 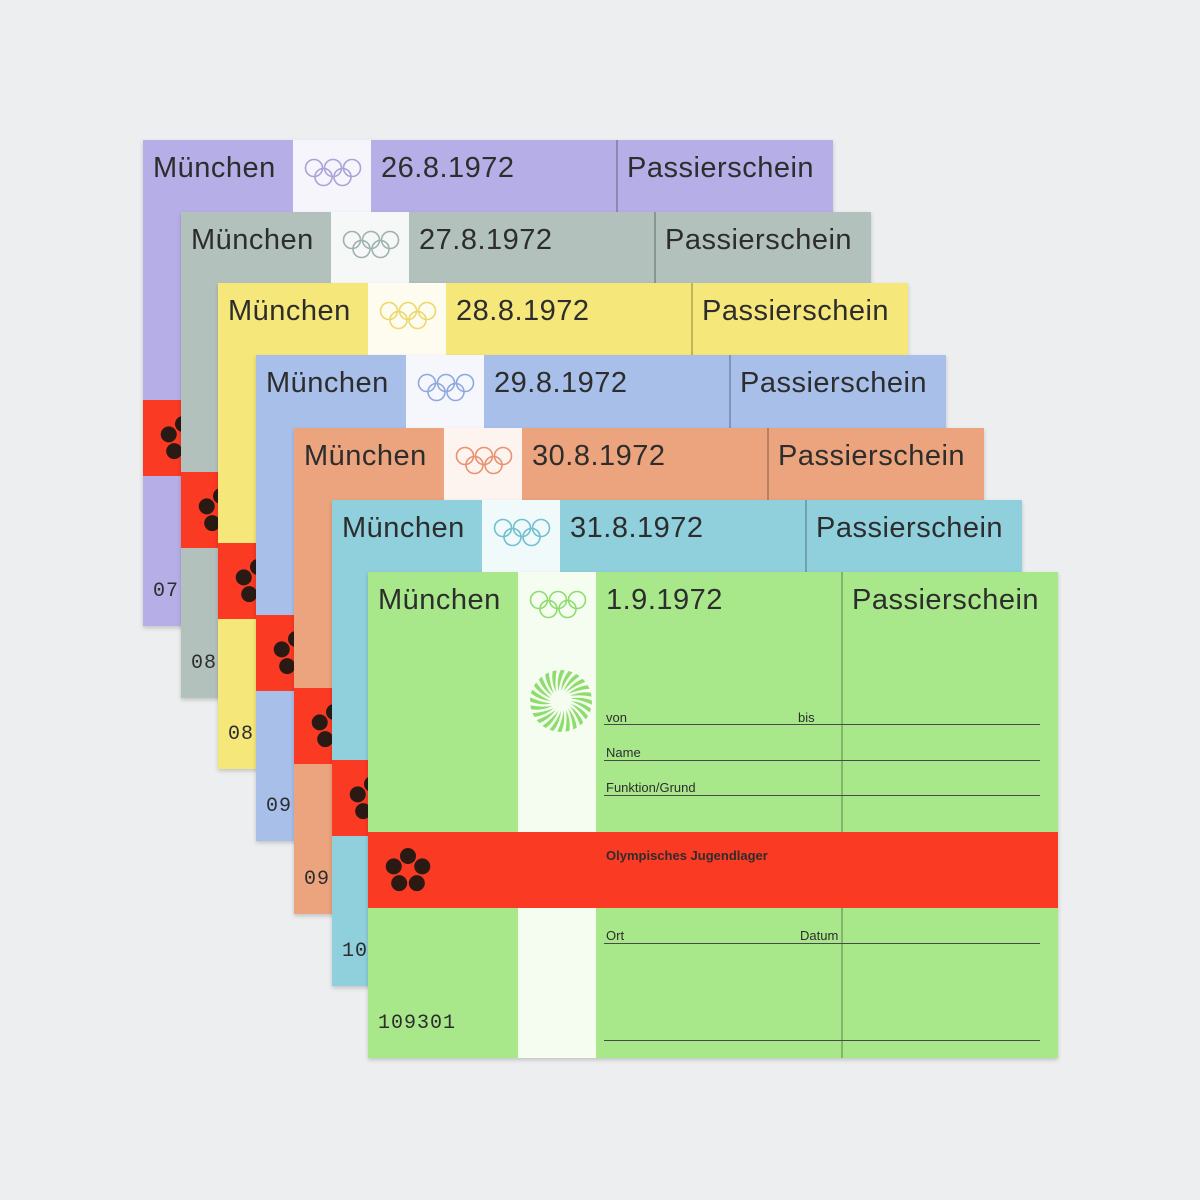 I want to click on field-label-funktion: Funktion/Grund, so click(x=651, y=787).